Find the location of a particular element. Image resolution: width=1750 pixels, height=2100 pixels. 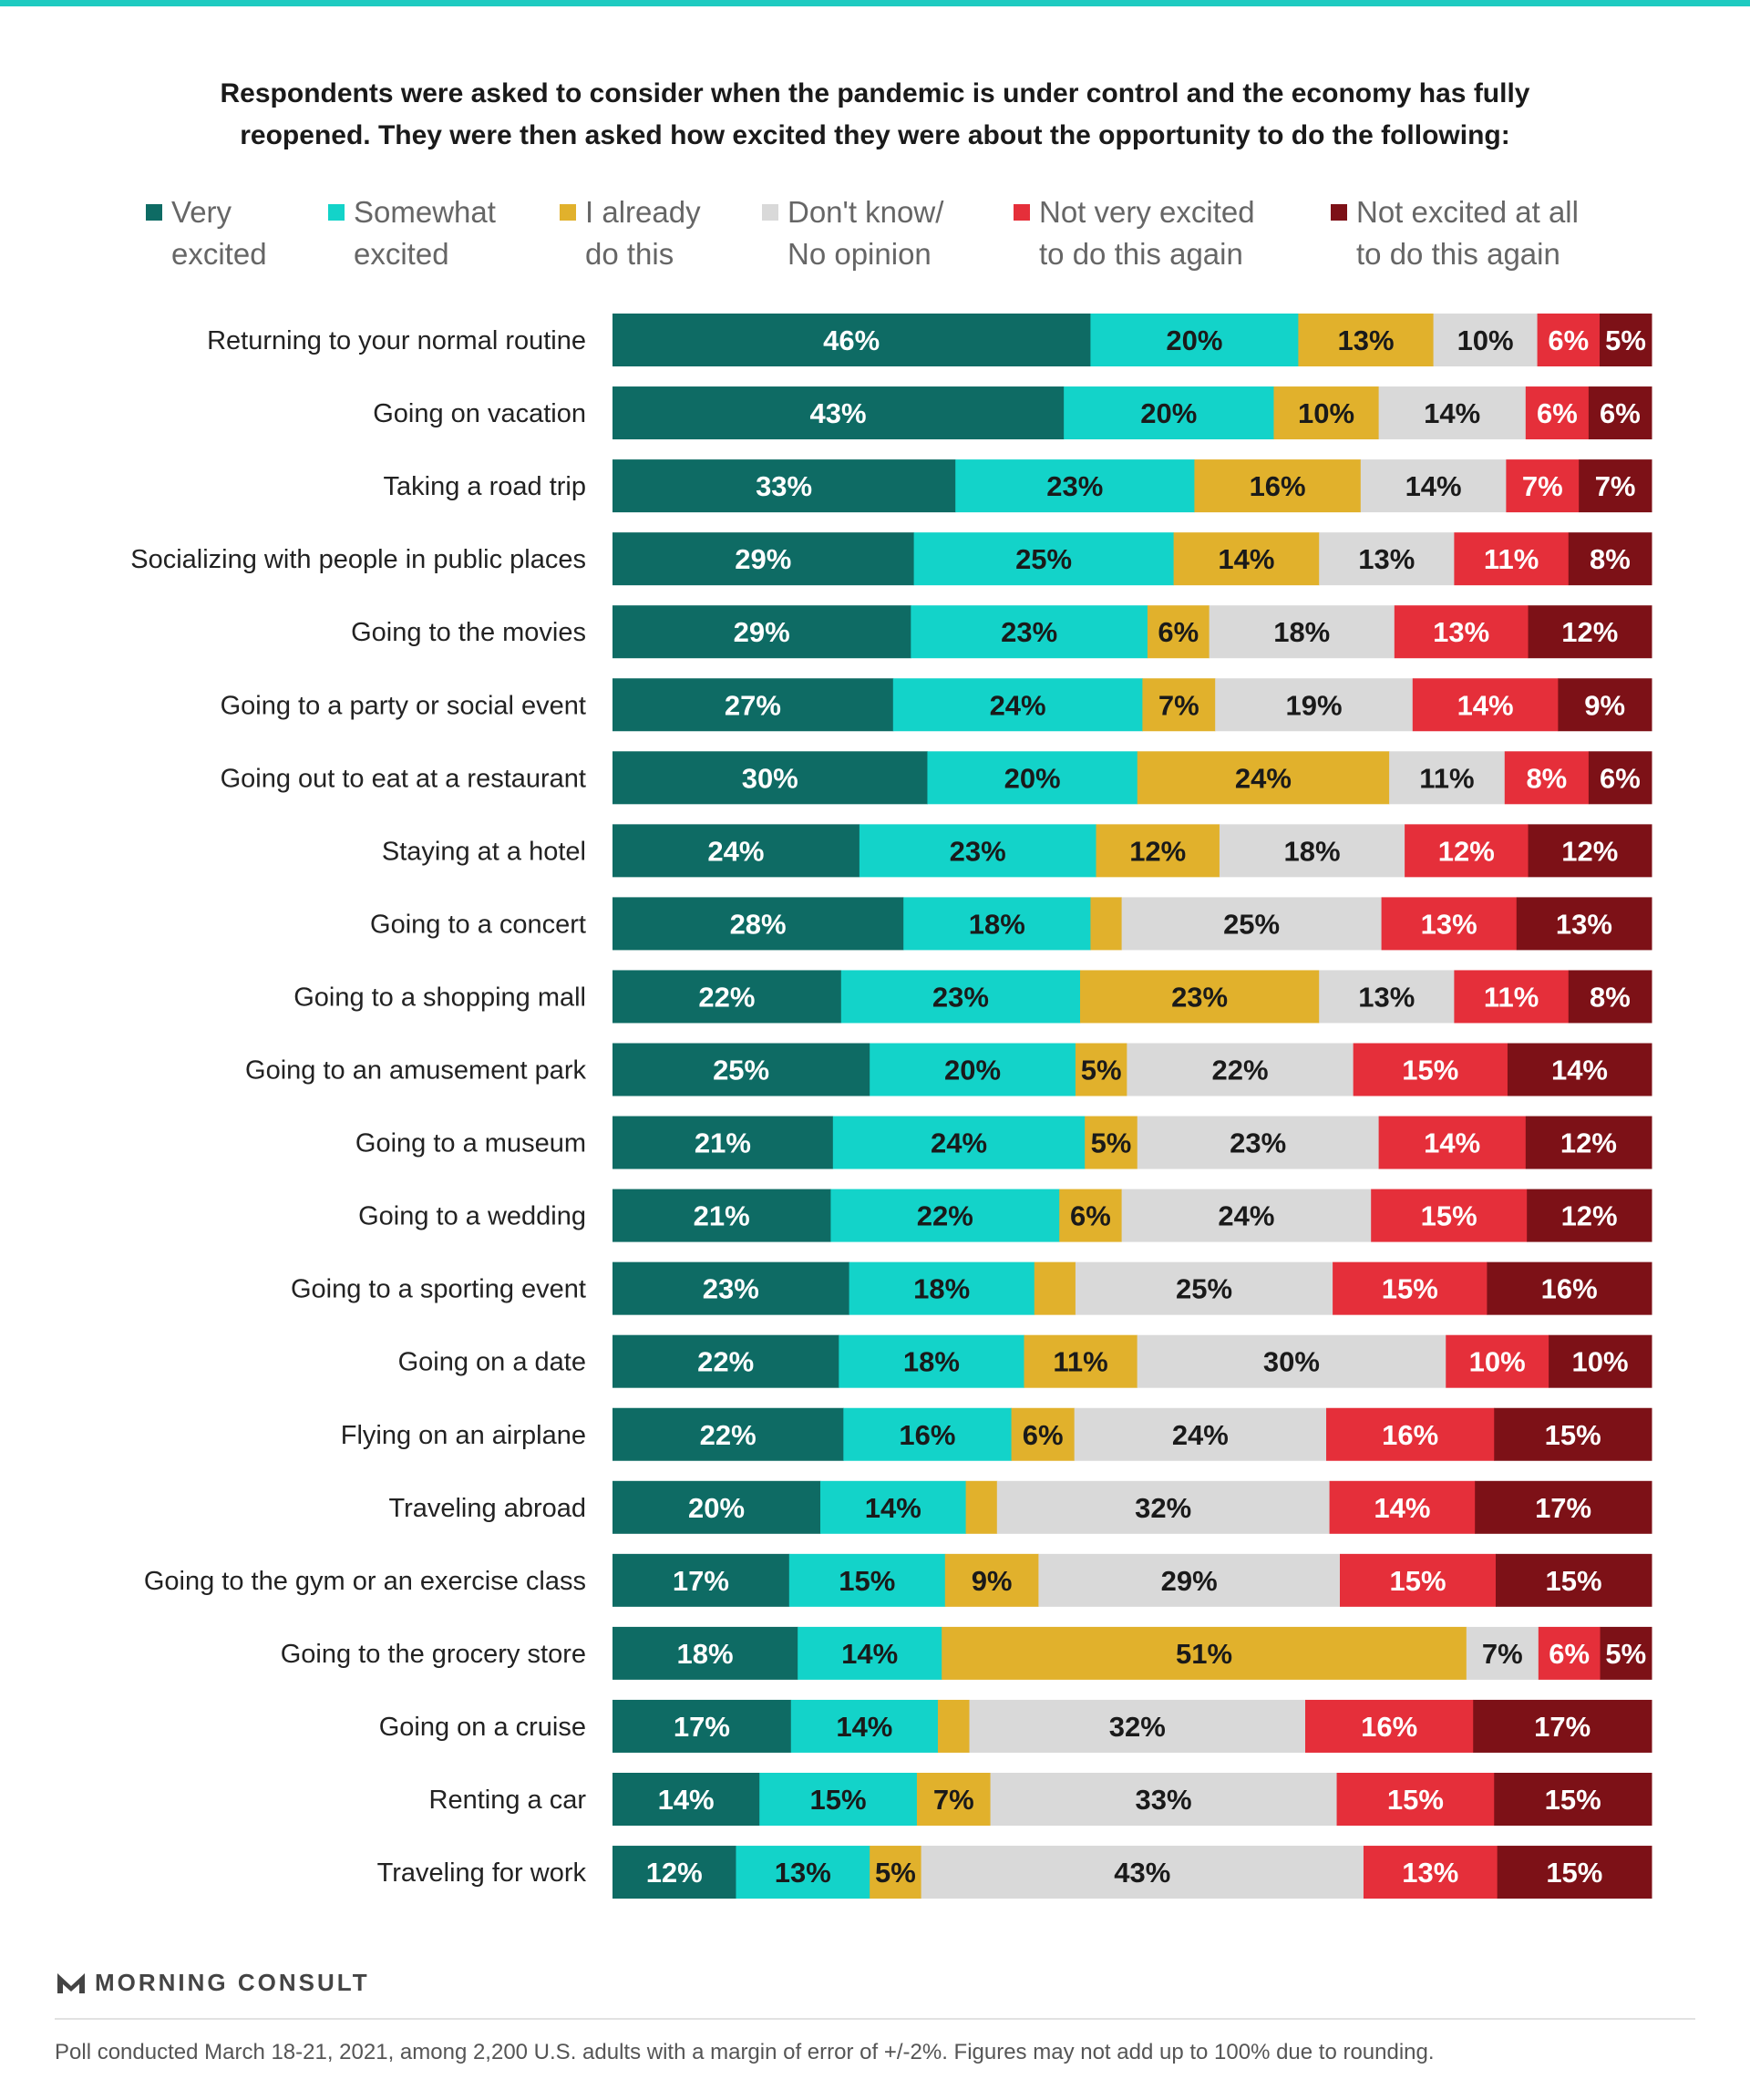

category-label: Going to a shopping mall is located at coordinates (440, 998).